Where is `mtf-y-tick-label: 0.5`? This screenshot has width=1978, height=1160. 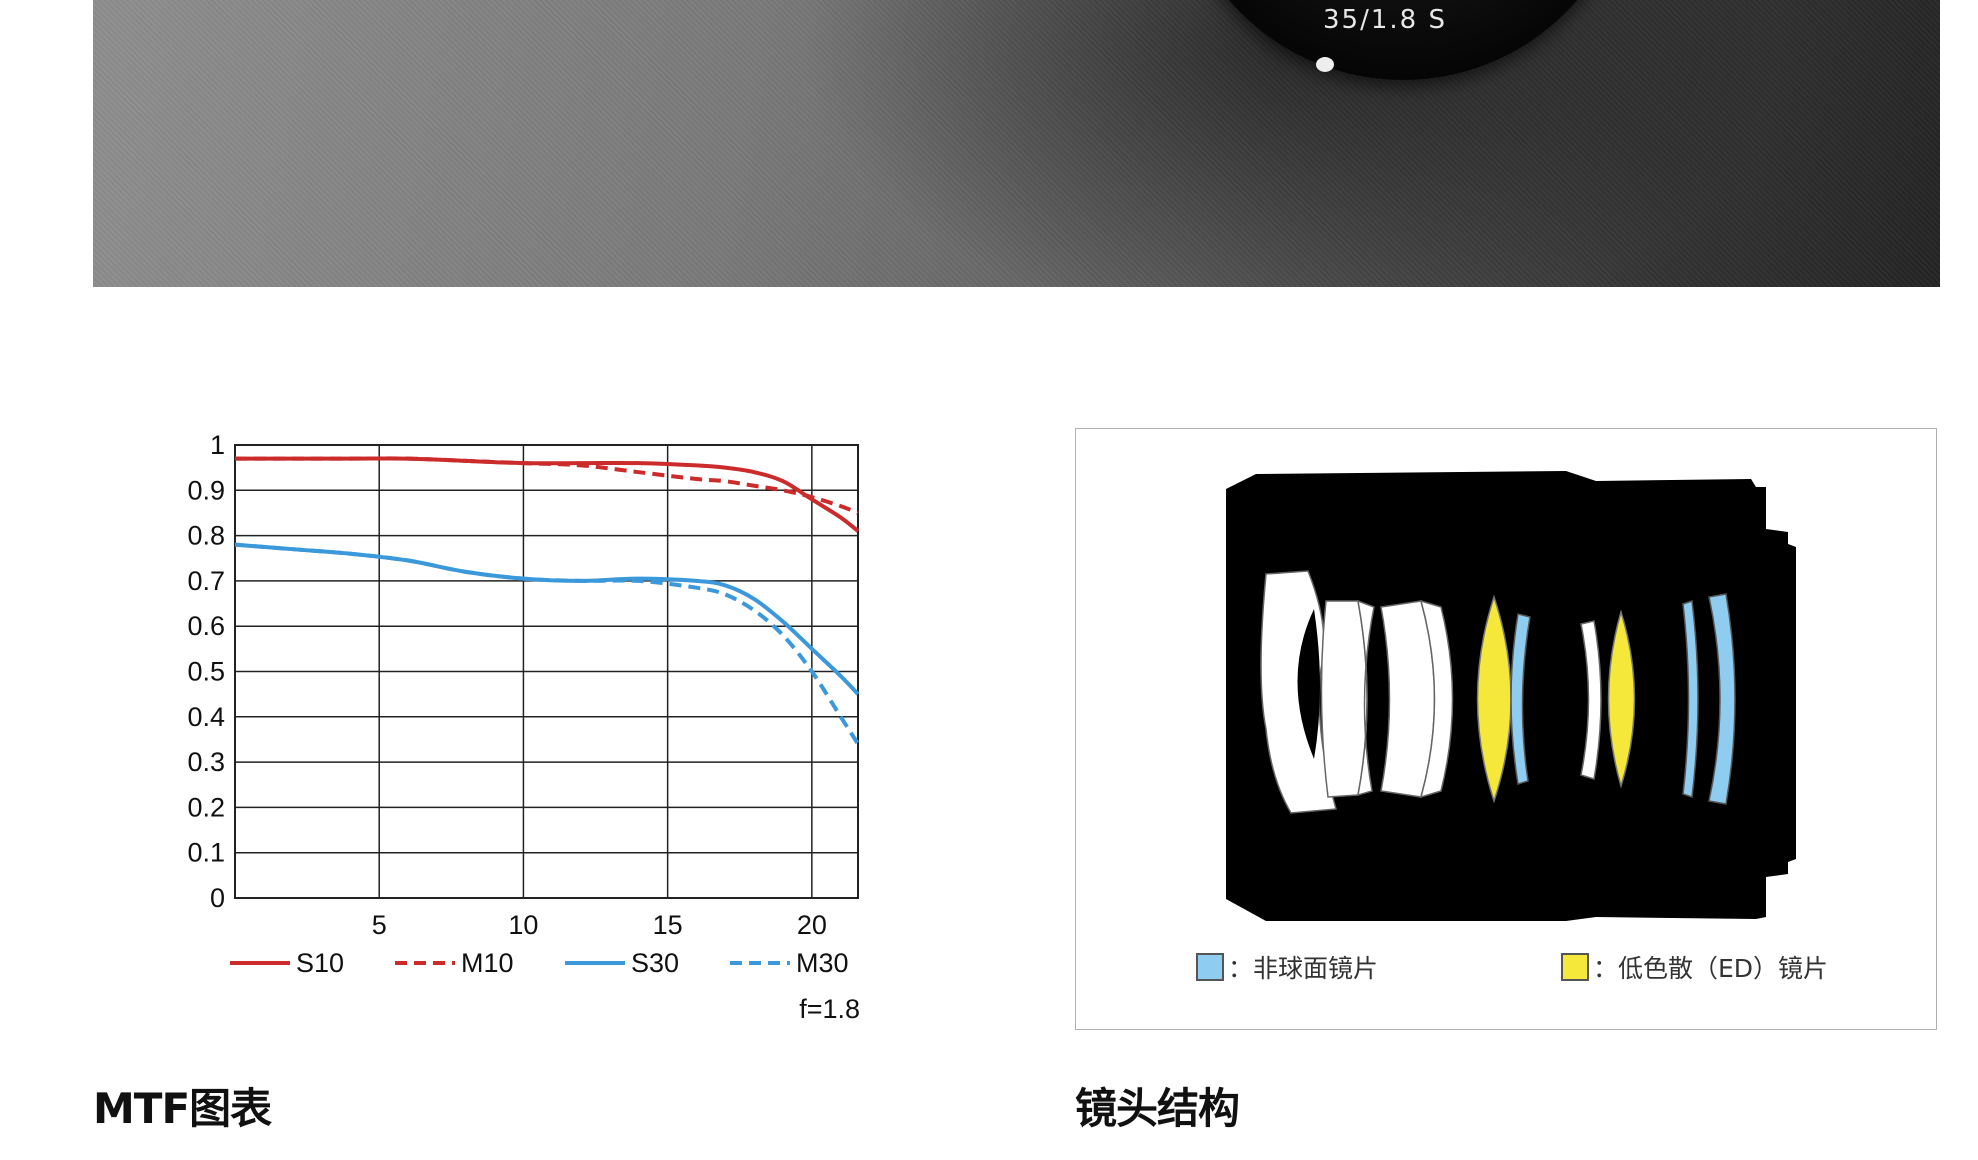 mtf-y-tick-label: 0.5 is located at coordinates (206, 672).